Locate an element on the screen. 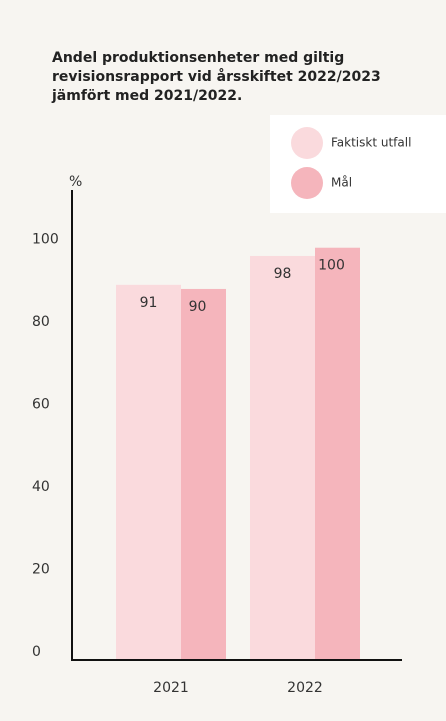  chart-title: Andel produktionsenheter med giltig is located at coordinates (198, 58).